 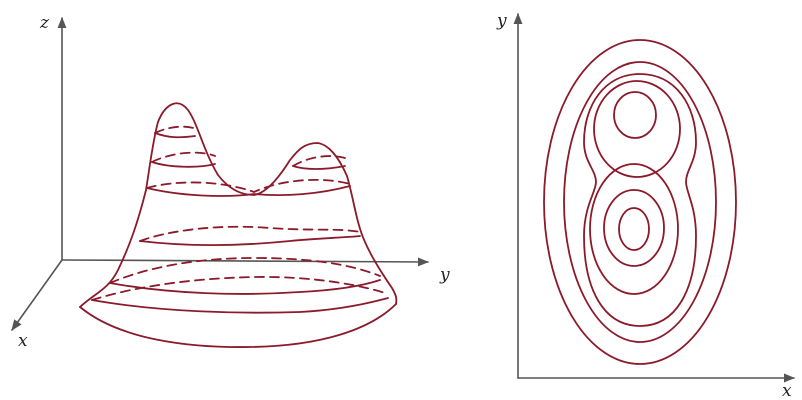 What do you see at coordinates (238, 325) in the screenshot?
I see `surface-base-edge` at bounding box center [238, 325].